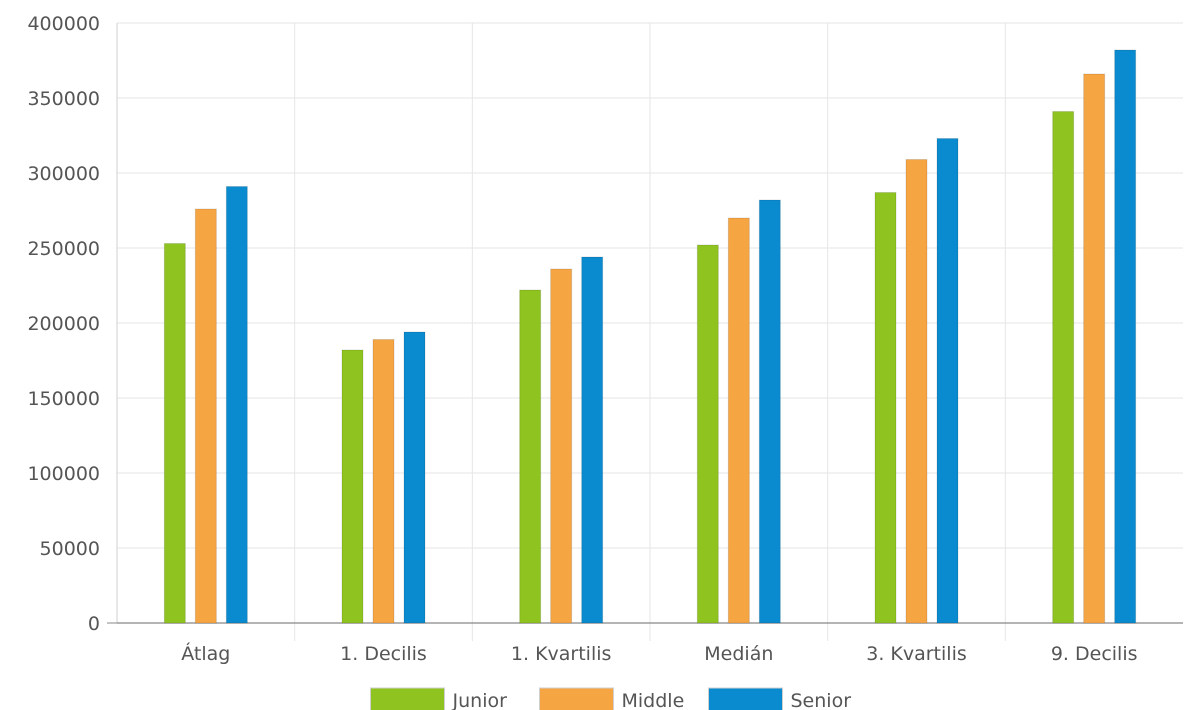  I want to click on x-tick-label: 9. Decilis, so click(1094, 654).